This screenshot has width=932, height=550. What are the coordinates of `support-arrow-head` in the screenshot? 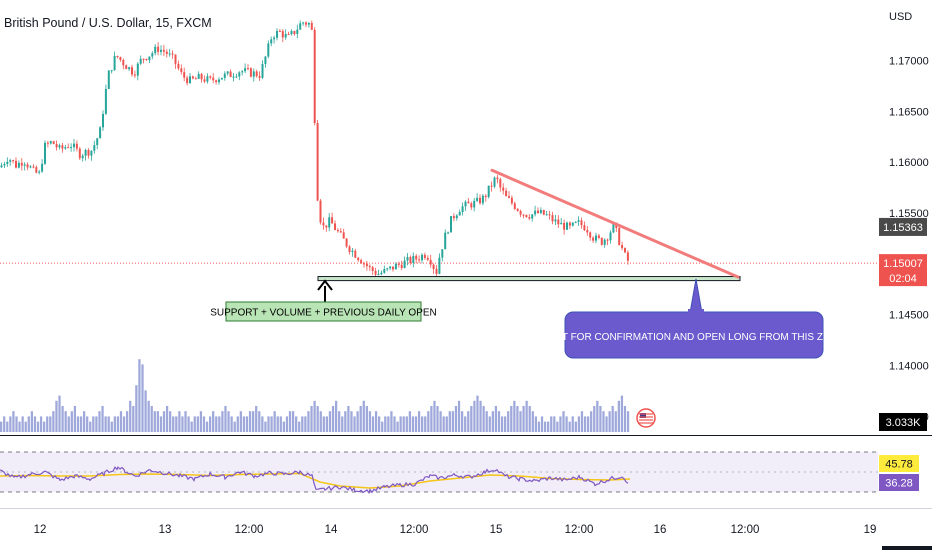 It's located at (325, 285).